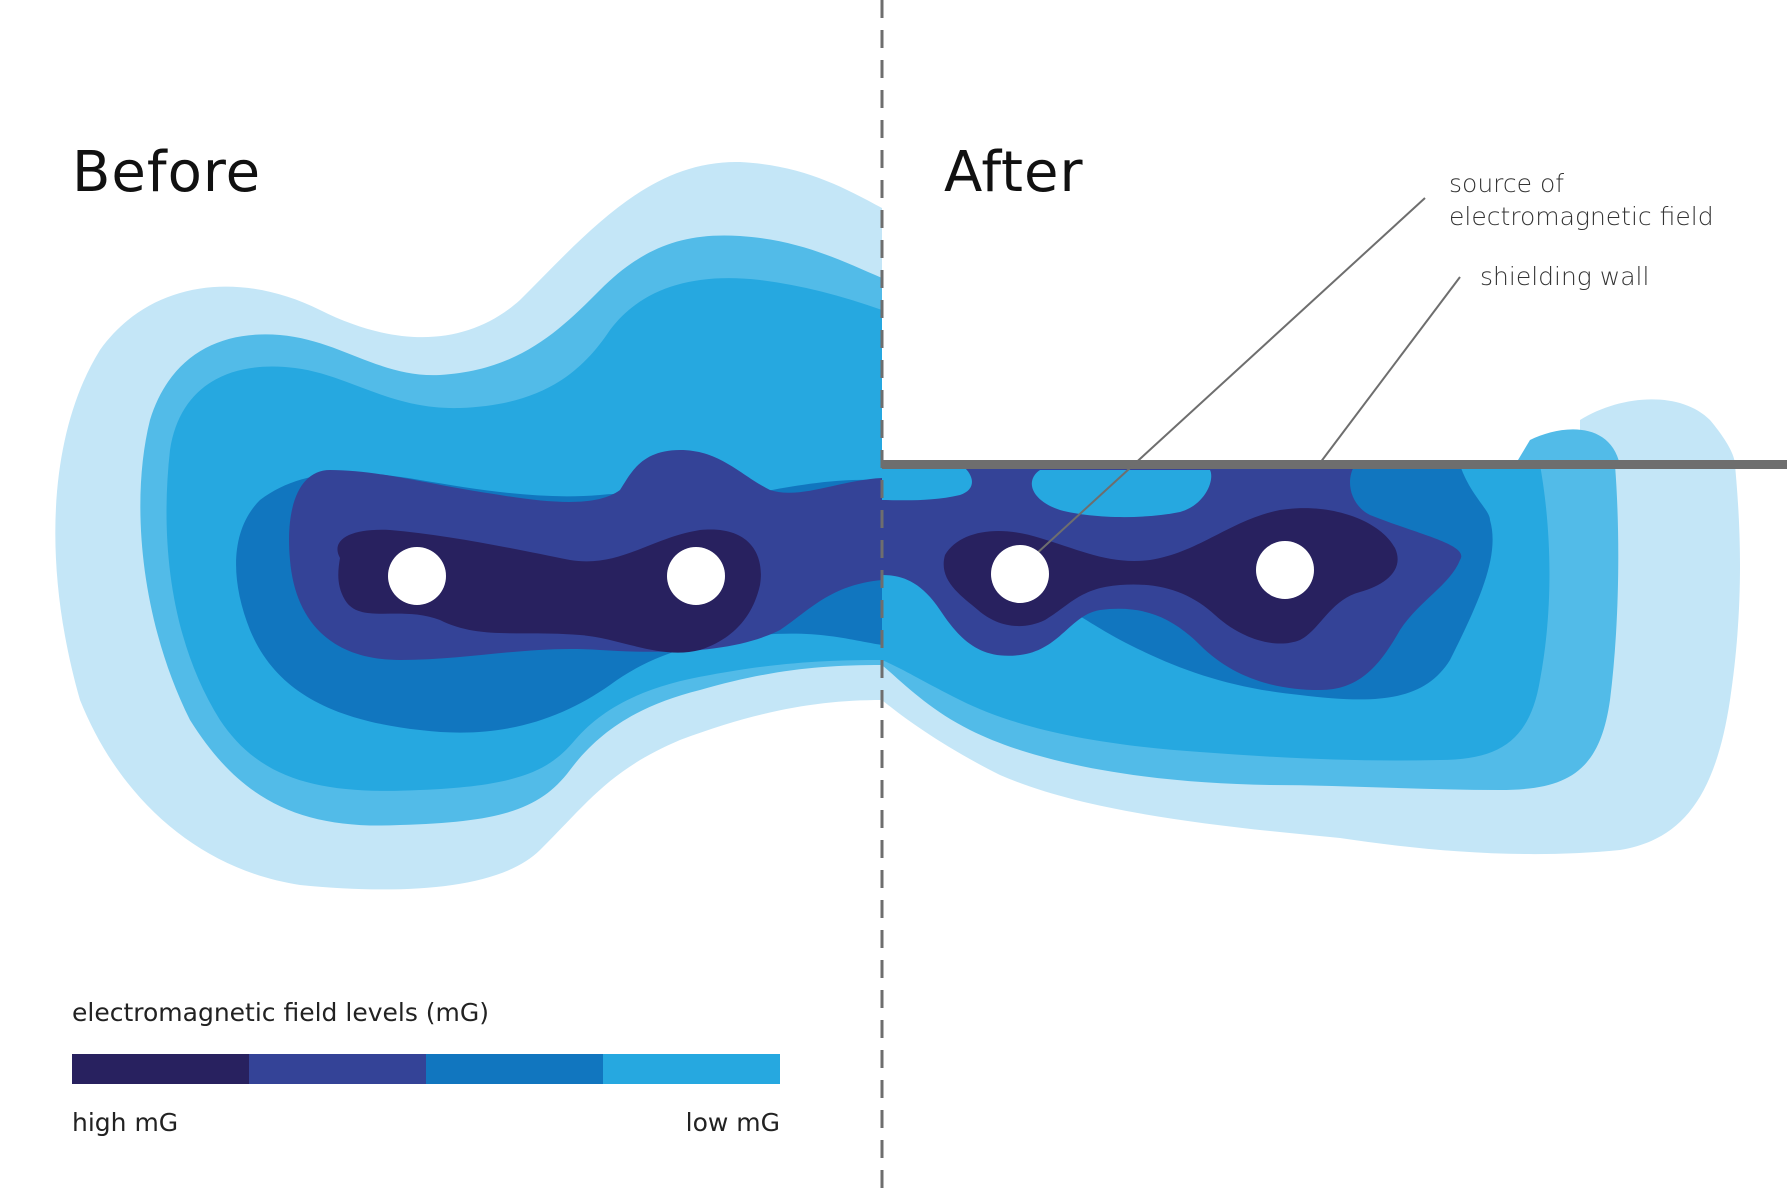 This screenshot has height=1189, width=1787. I want to click on legend-color-bar, so click(426, 1069).